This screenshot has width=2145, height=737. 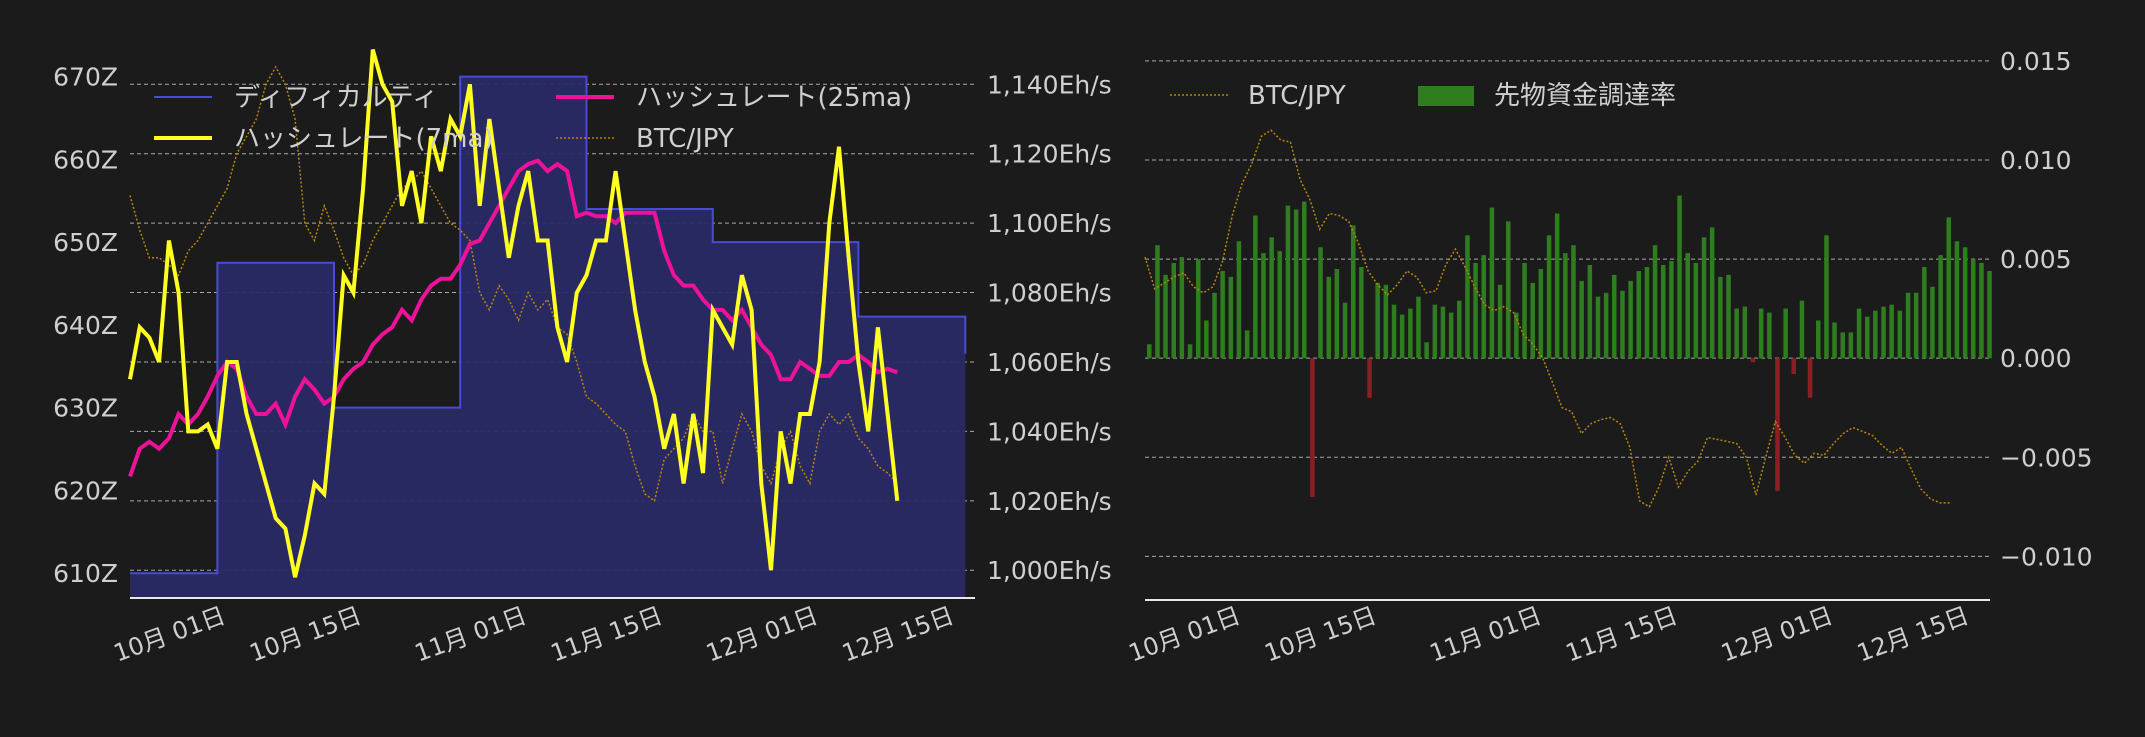 I want to click on right-legend: BTC/JPY 先物資金調達率, so click(x=1423, y=96).